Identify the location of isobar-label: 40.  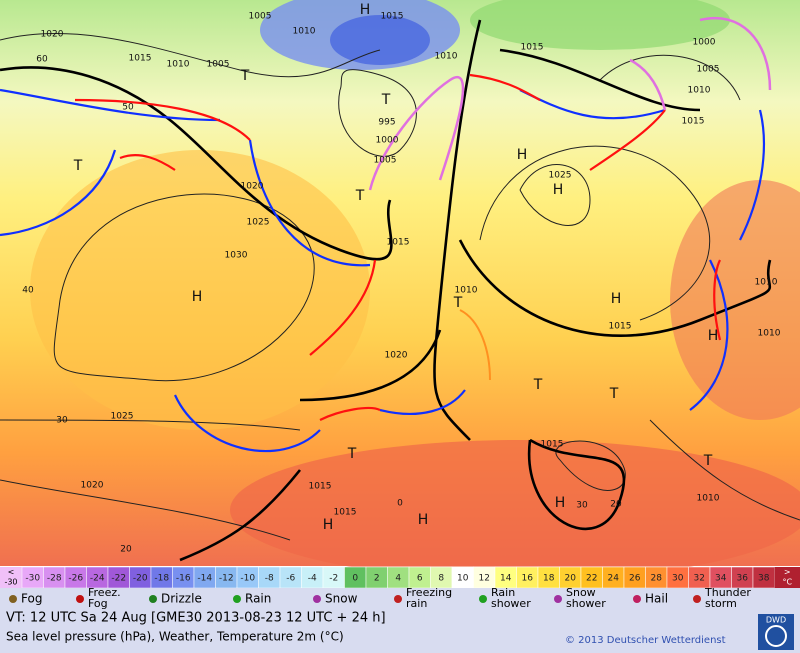
(28, 291).